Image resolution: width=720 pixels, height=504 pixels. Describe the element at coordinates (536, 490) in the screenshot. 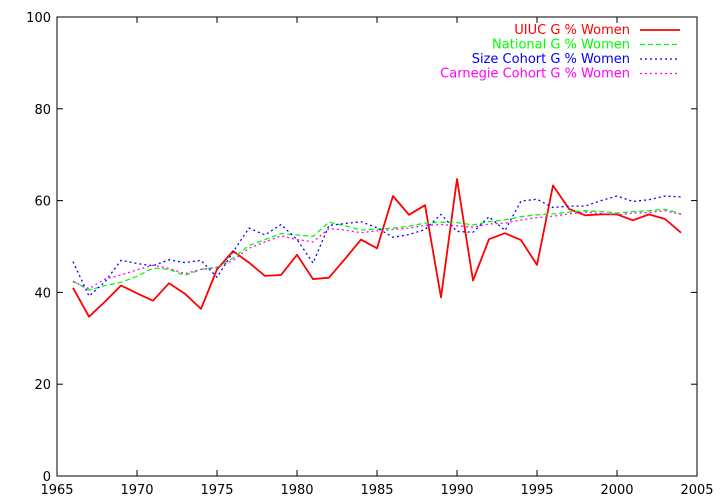

I see `x-tick-label: 1995` at that location.